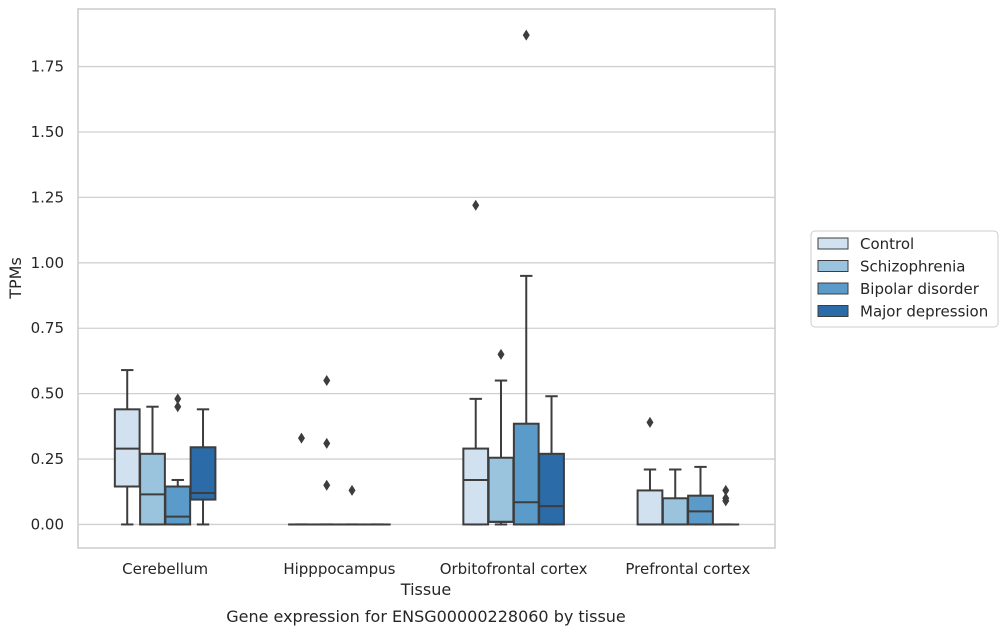 The height and width of the screenshot is (634, 1007). What do you see at coordinates (47, 132) in the screenshot?
I see `y-tick-label: 1.50` at bounding box center [47, 132].